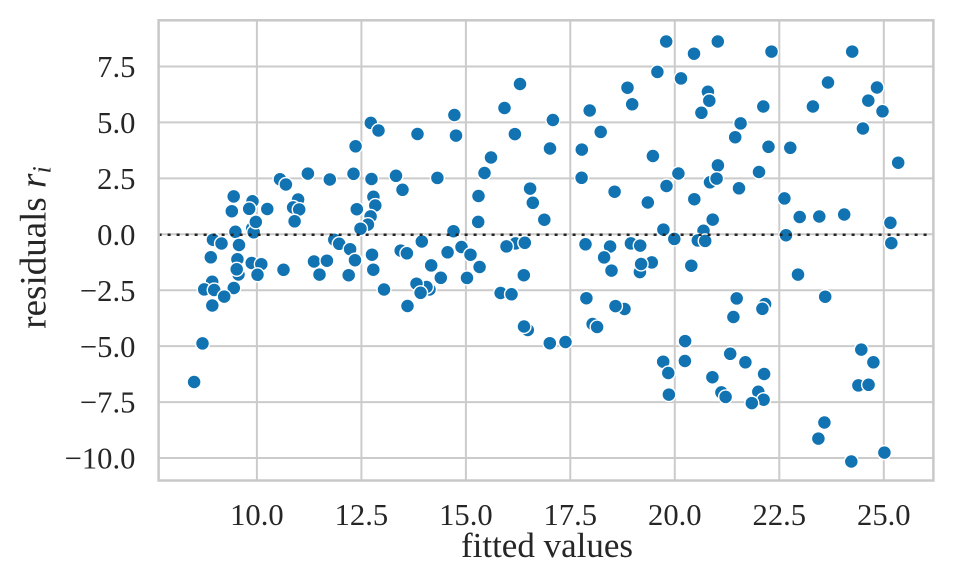 The image size is (953, 586). Describe the element at coordinates (116, 123) in the screenshot. I see `svg-text: 5.0` at that location.